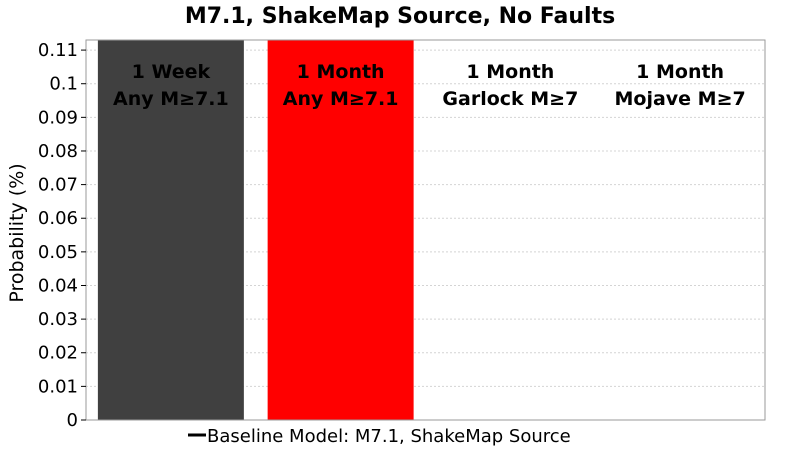 The image size is (800, 450). What do you see at coordinates (58, 285) in the screenshot?
I see `y-tick-label: 0.04` at bounding box center [58, 285].